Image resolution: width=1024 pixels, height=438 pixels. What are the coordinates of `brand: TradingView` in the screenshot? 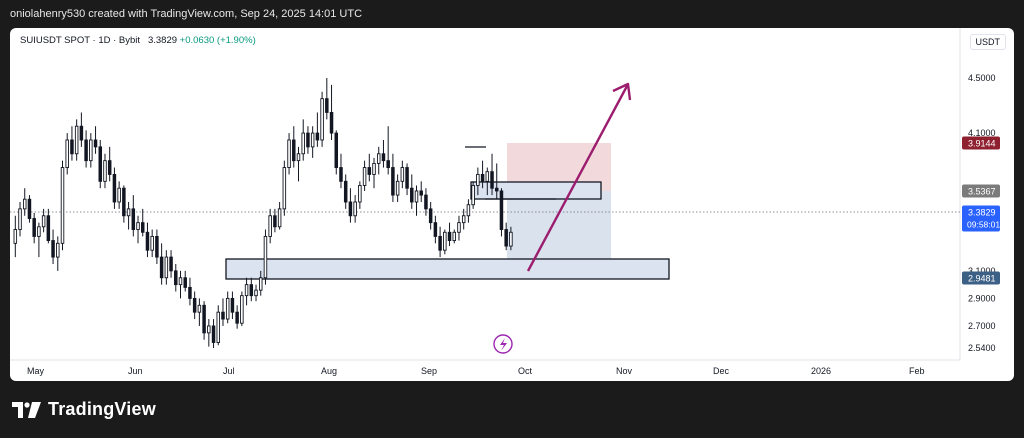 It's located at (84, 409).